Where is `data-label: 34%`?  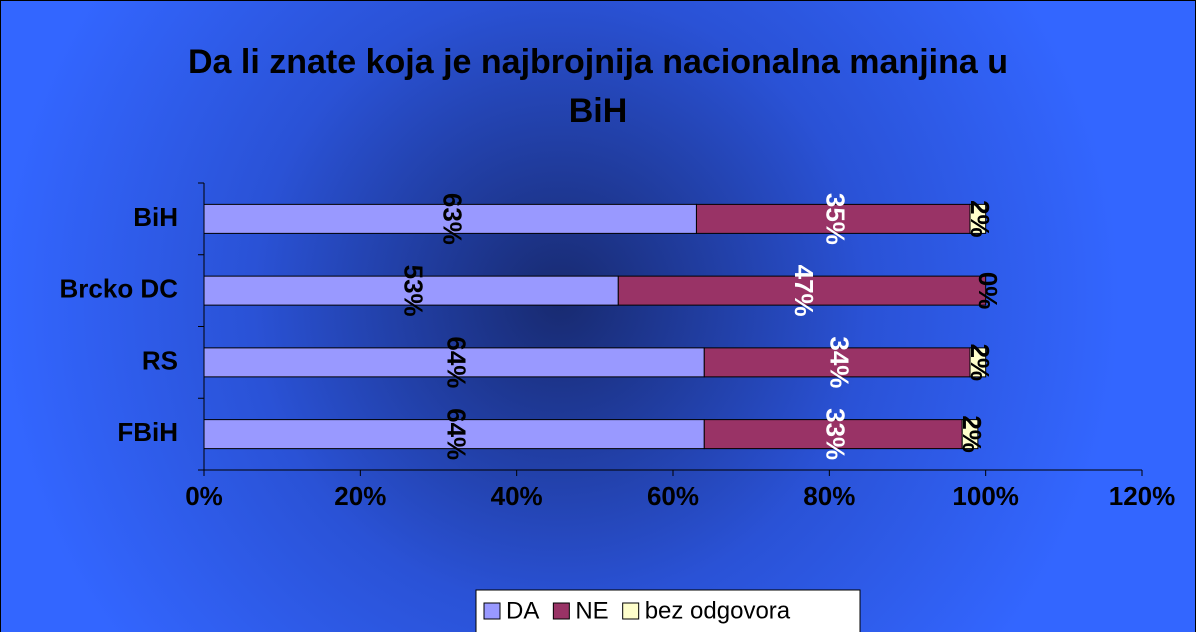 data-label: 34% is located at coordinates (839, 362).